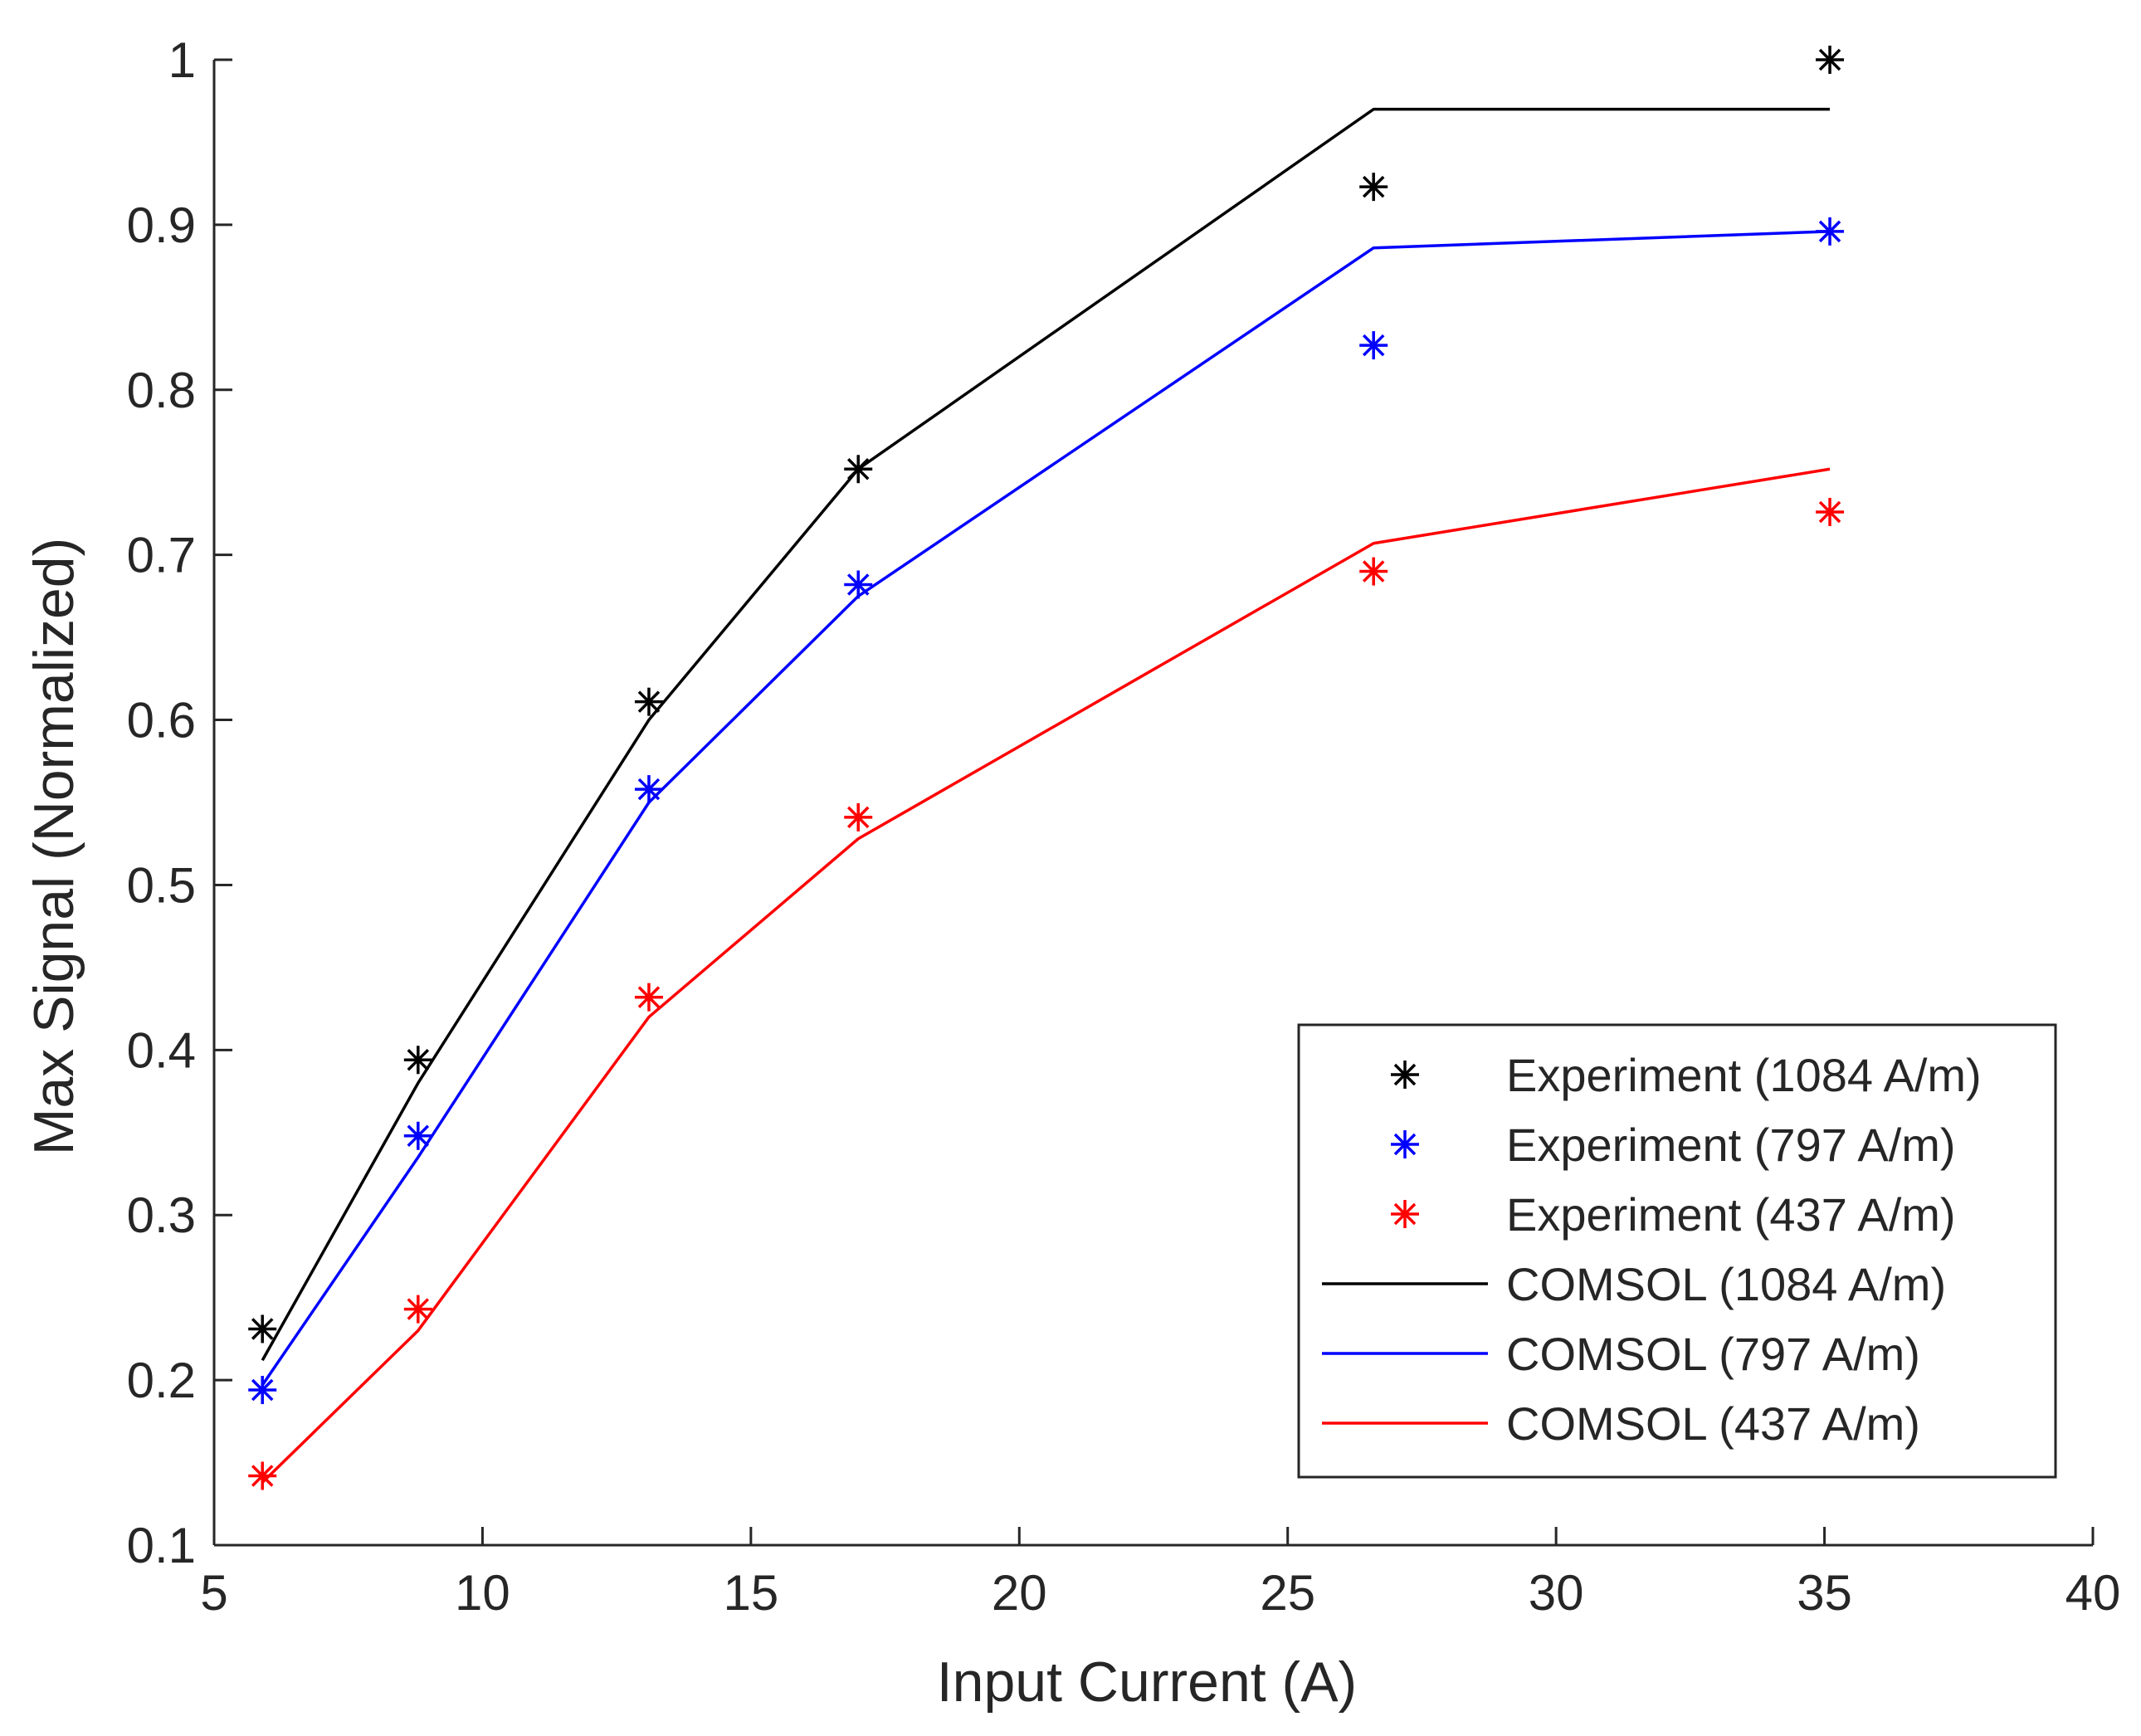  I want to click on legend-swatch-experiment-437-a-m, so click(1405, 1214).